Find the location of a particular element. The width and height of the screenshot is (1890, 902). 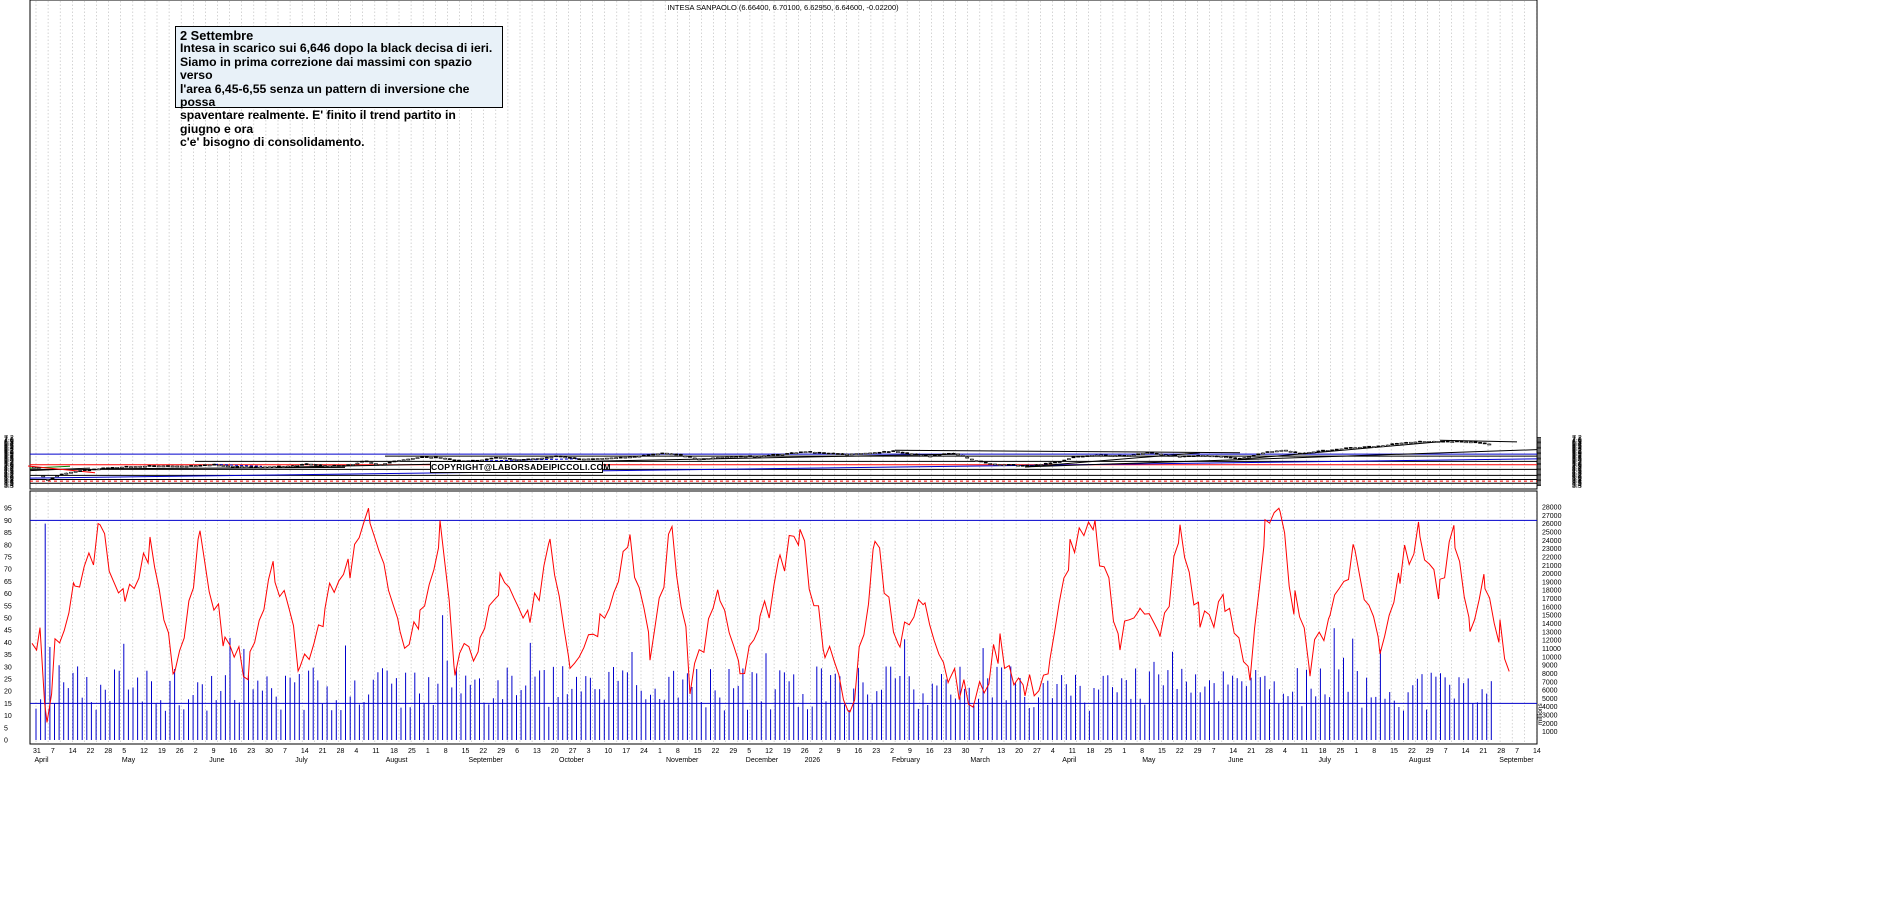

price-tick-left: 3.3 is located at coordinates (9, 486).